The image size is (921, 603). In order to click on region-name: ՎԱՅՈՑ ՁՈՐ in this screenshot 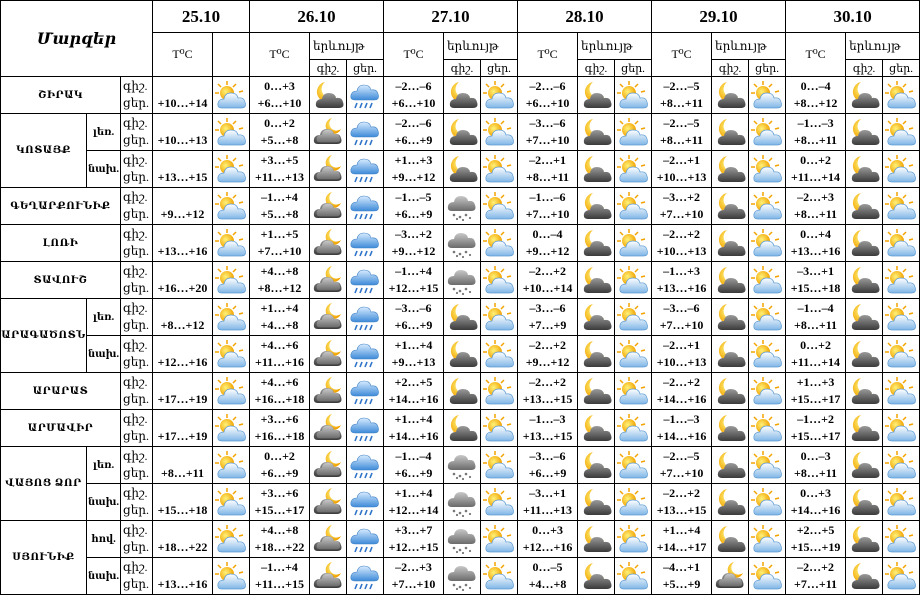, I will do `click(43, 483)`.